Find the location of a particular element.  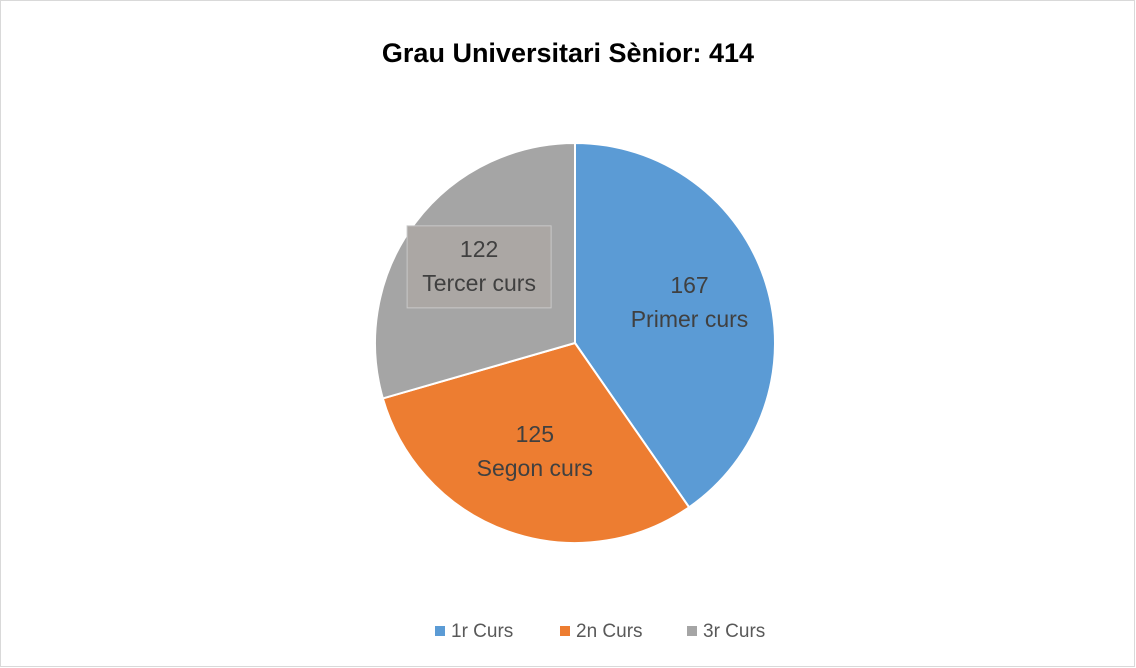

data-label: 125 is located at coordinates (535, 434).